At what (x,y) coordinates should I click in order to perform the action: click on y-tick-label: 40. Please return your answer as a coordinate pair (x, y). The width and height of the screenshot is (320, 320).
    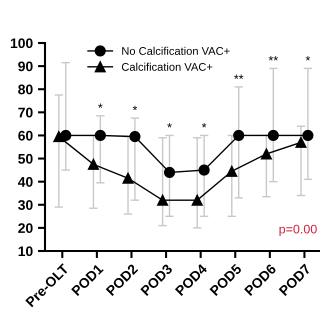
    Looking at the image, I should click on (25, 182).